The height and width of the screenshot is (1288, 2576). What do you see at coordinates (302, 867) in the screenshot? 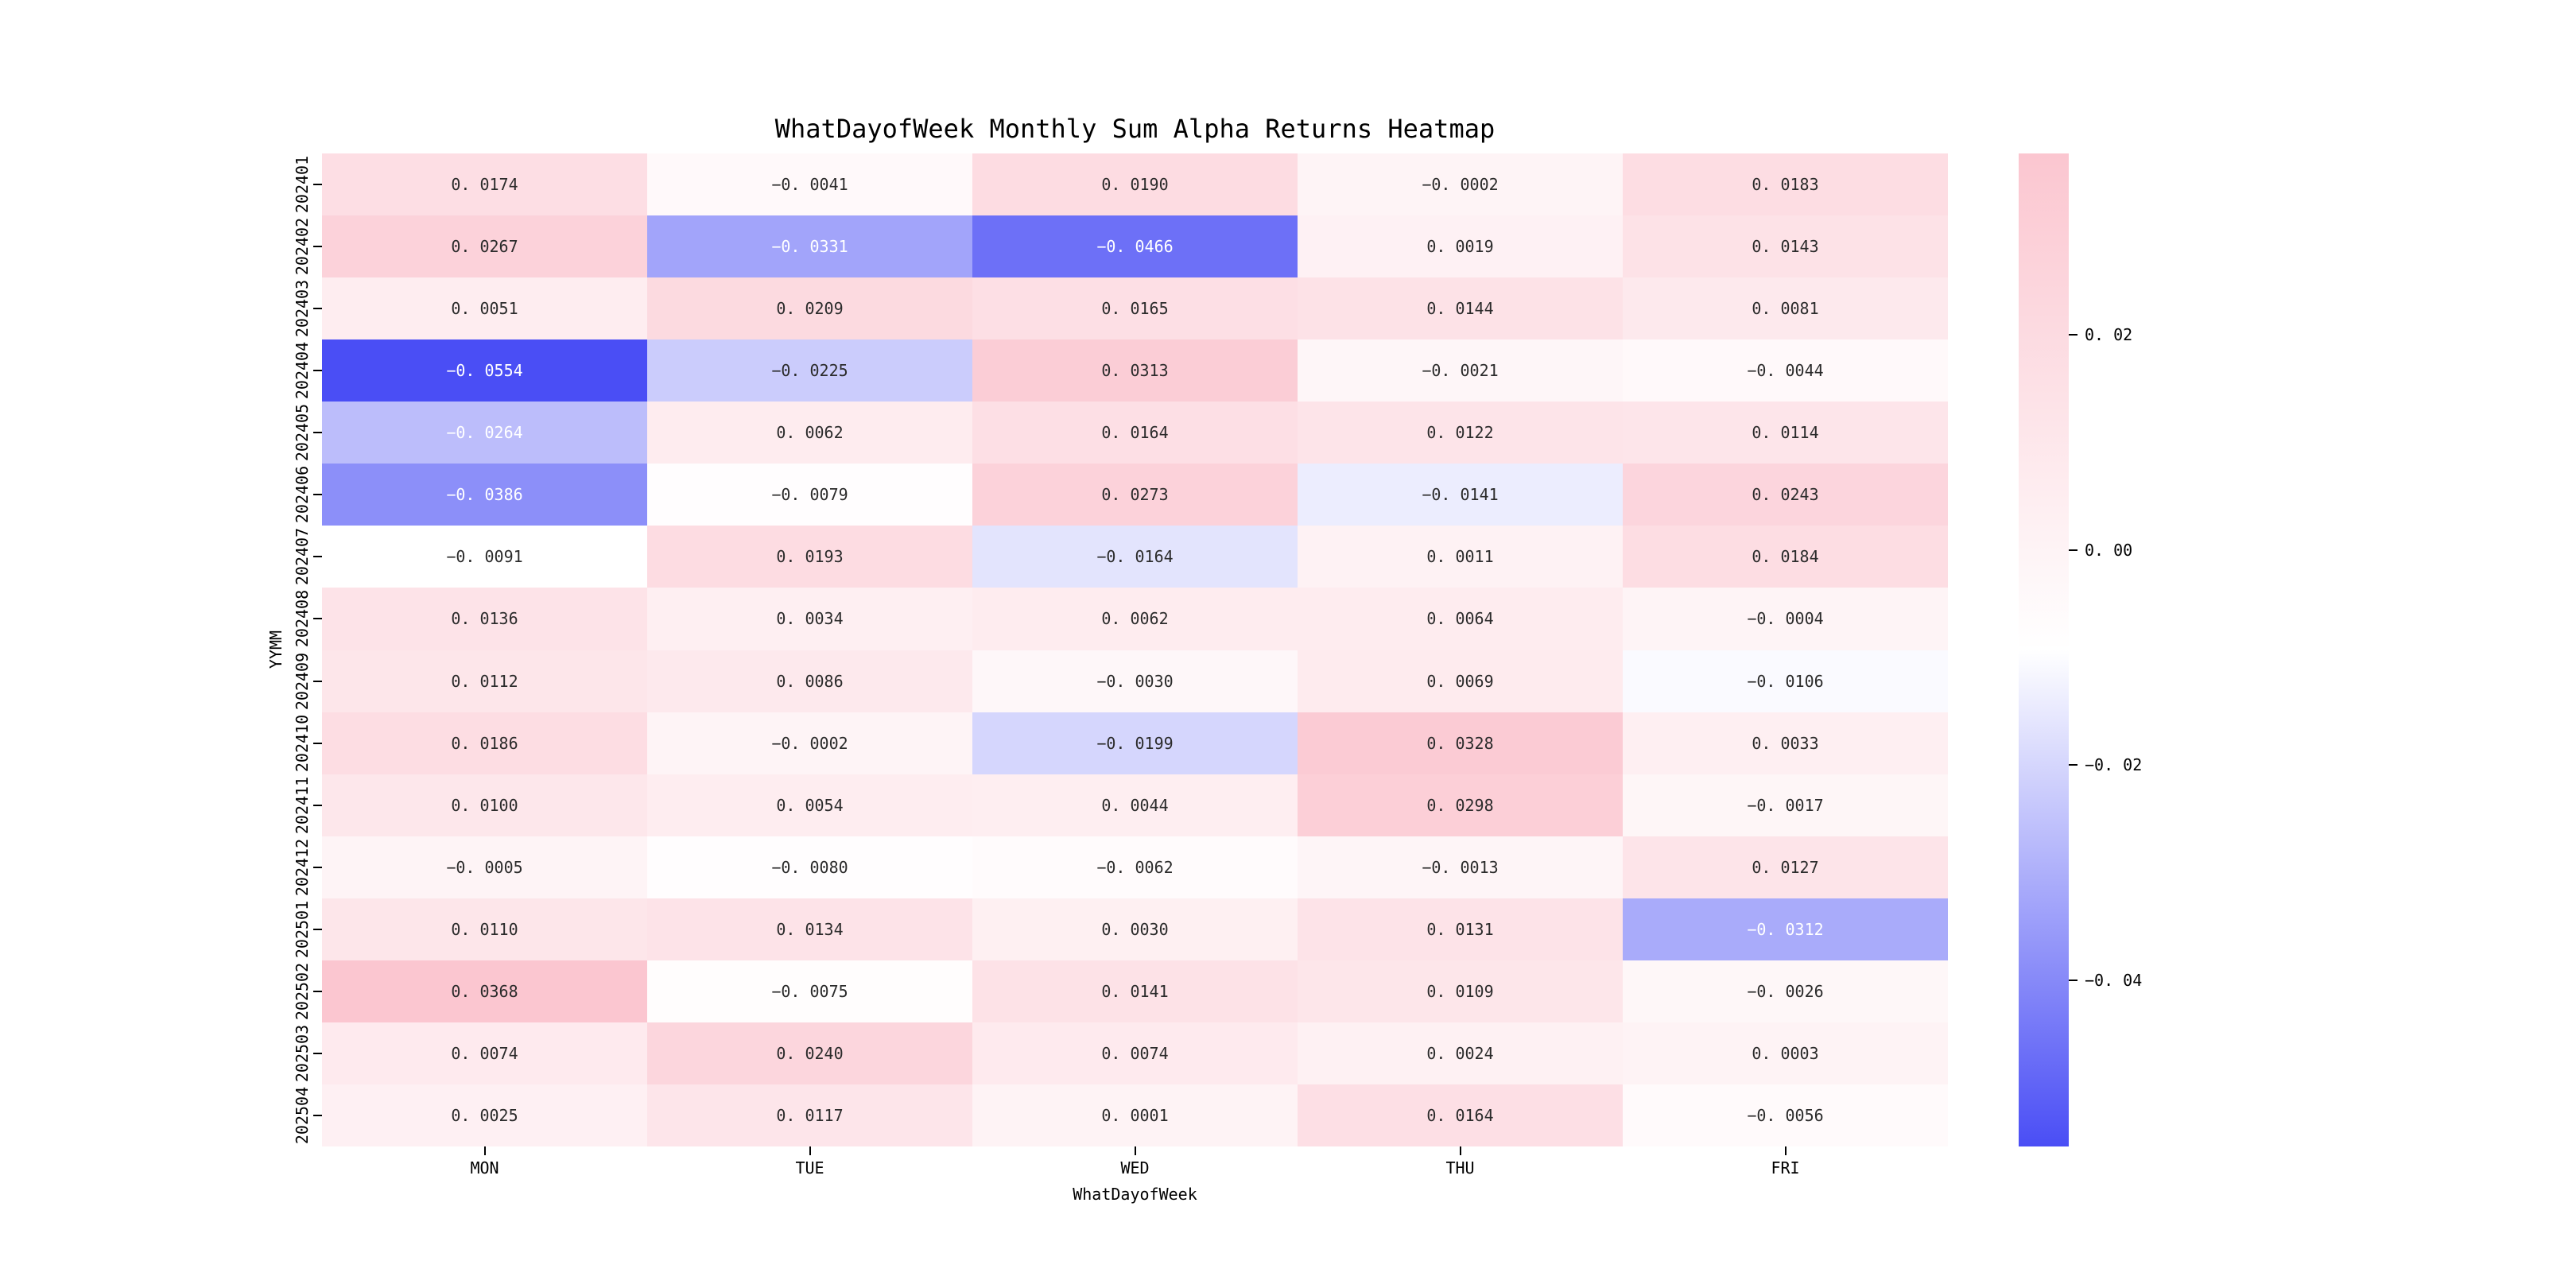
I see `y-tick-label: 202412` at bounding box center [302, 867].